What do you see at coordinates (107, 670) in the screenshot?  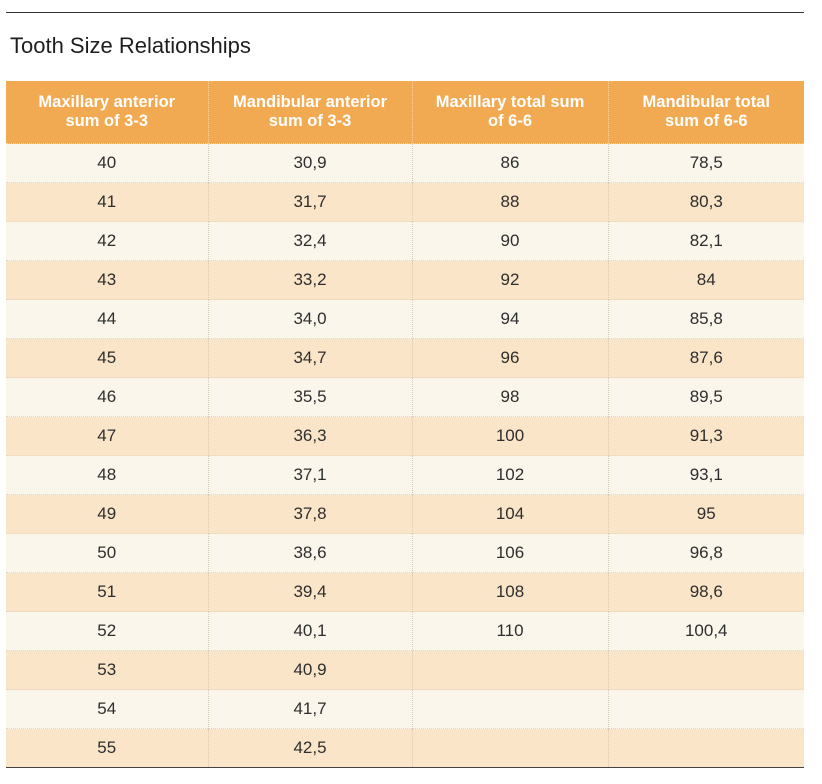 I see `maxillary-anterior-cell: 53` at bounding box center [107, 670].